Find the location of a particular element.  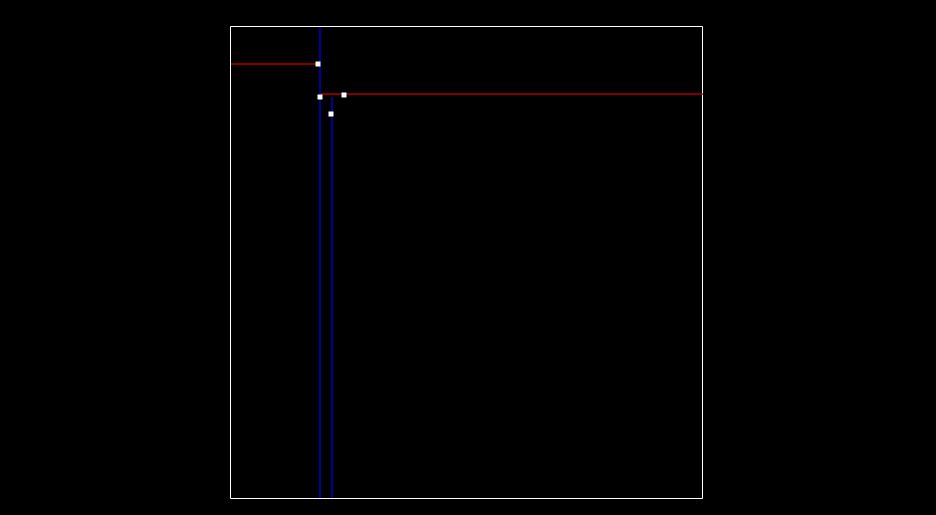

point-d is located at coordinates (331, 114).